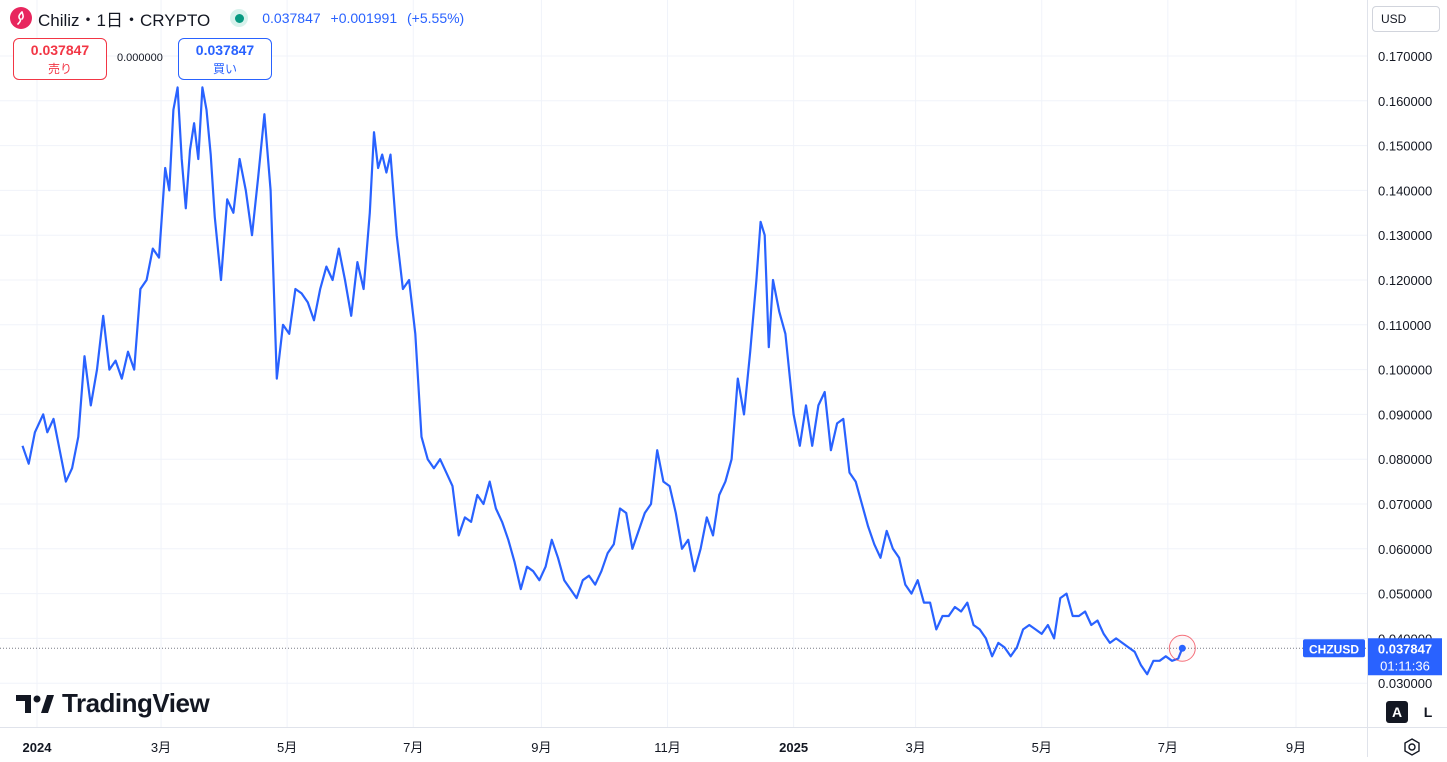 Image resolution: width=1447 pixels, height=762 pixels. I want to click on legend-change: +0.001991, so click(364, 18).